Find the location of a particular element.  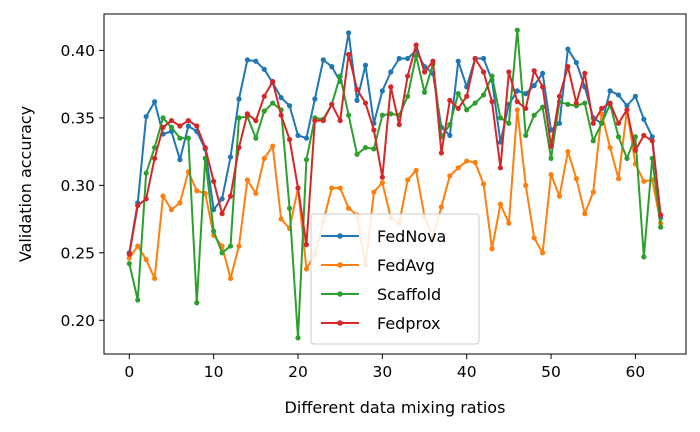

x-tick-label: 0 is located at coordinates (129, 372).